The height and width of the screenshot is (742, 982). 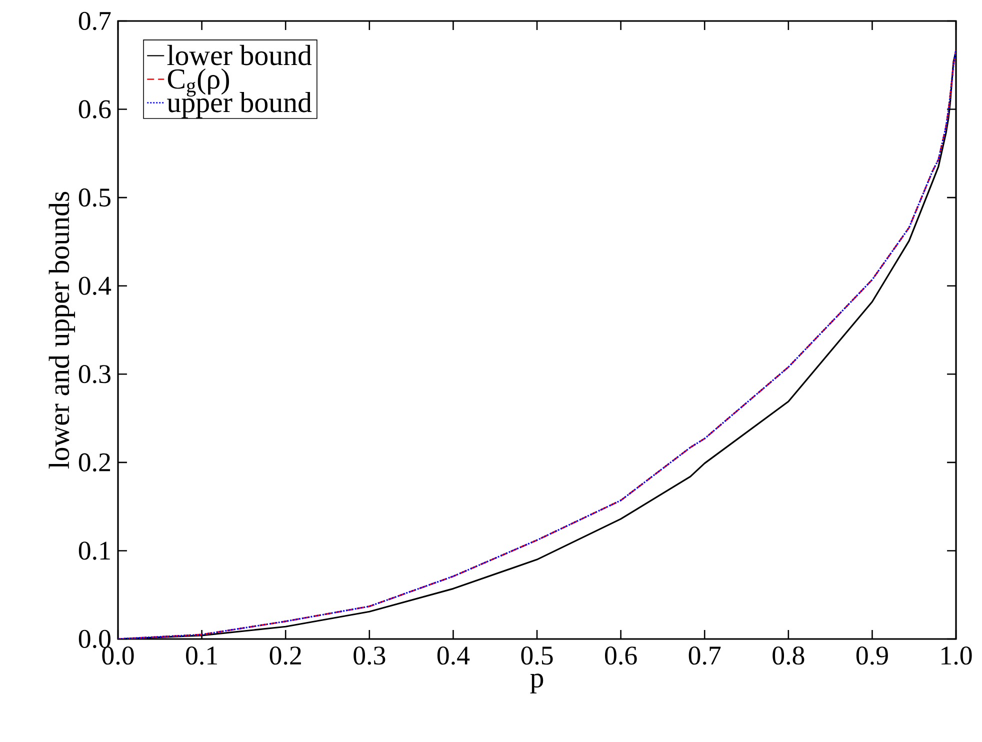 I want to click on x-tick-label: 0.5, so click(x=537, y=655).